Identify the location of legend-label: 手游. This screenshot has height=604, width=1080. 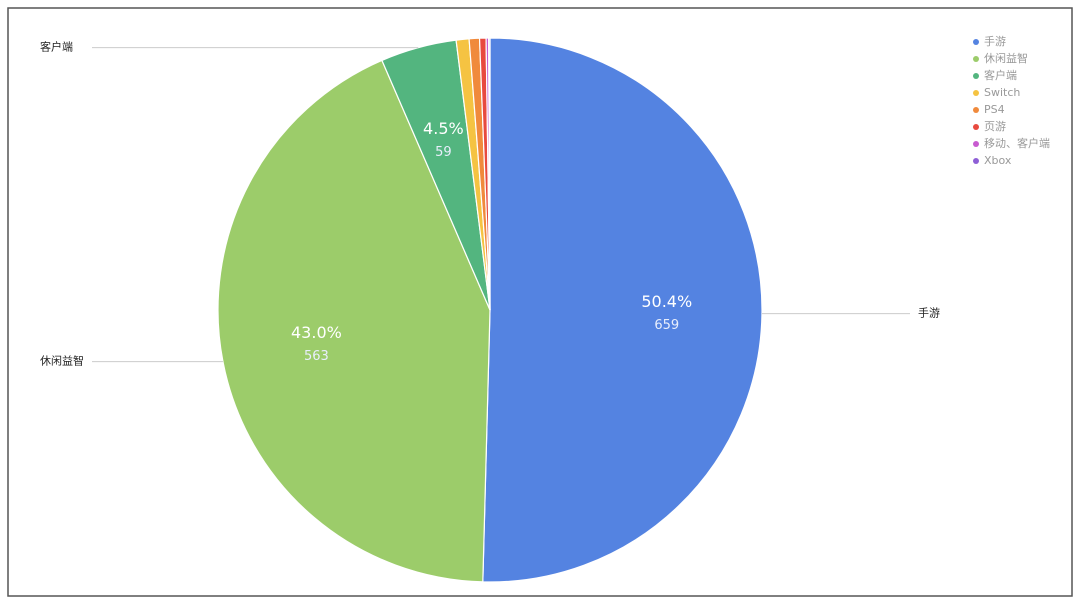
(995, 41).